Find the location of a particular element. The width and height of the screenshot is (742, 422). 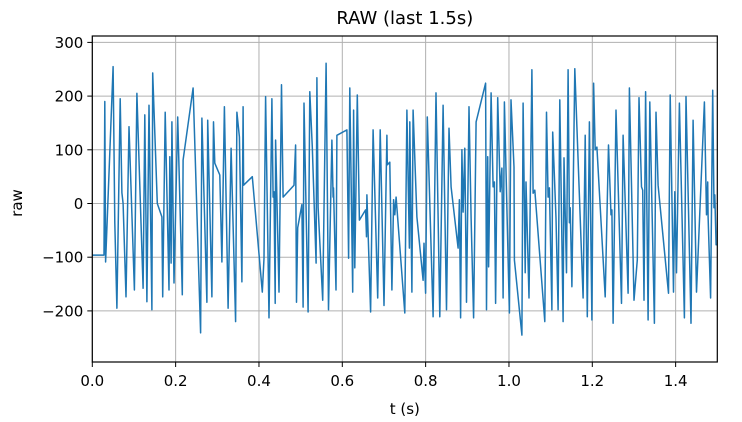

x-axis-ticks: 0.0 0.2 0.4 0.6 0.8 1.0 1.2 1.4 is located at coordinates (384, 376).